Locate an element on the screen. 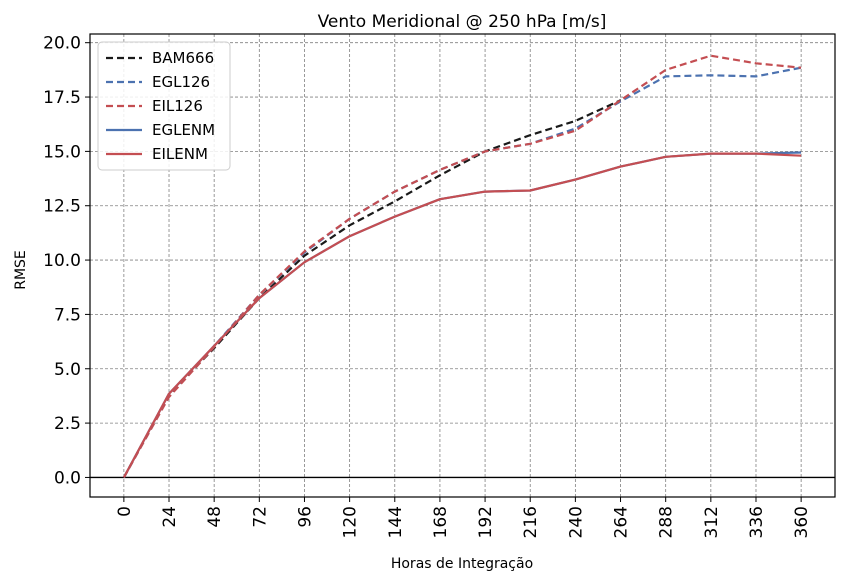  legend-label-eil126: EIL126 is located at coordinates (177, 106).